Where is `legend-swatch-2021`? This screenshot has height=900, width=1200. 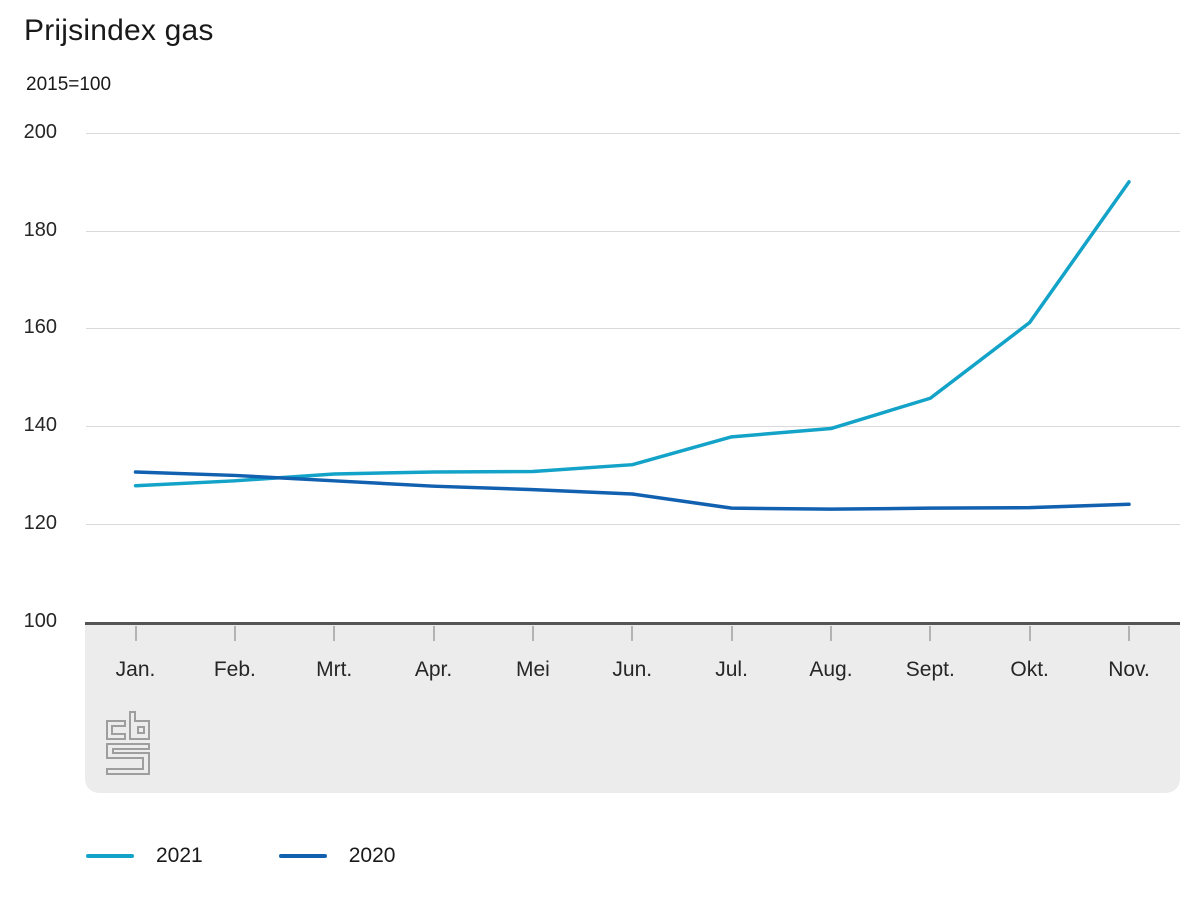 legend-swatch-2021 is located at coordinates (110, 856).